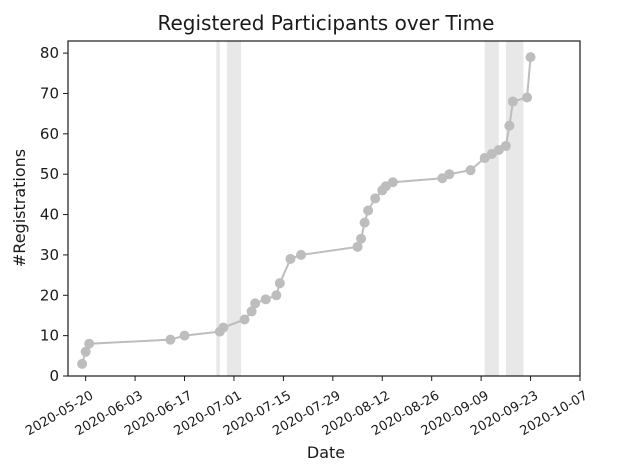  What do you see at coordinates (49, 295) in the screenshot?
I see `y-tick-label: 20` at bounding box center [49, 295].